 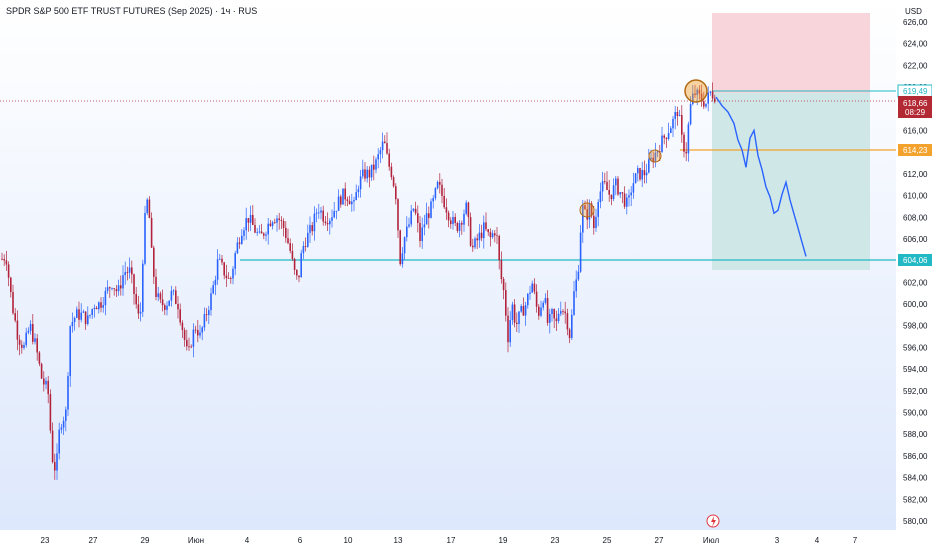 I want to click on y-tick-label: 624,00, so click(x=915, y=44).